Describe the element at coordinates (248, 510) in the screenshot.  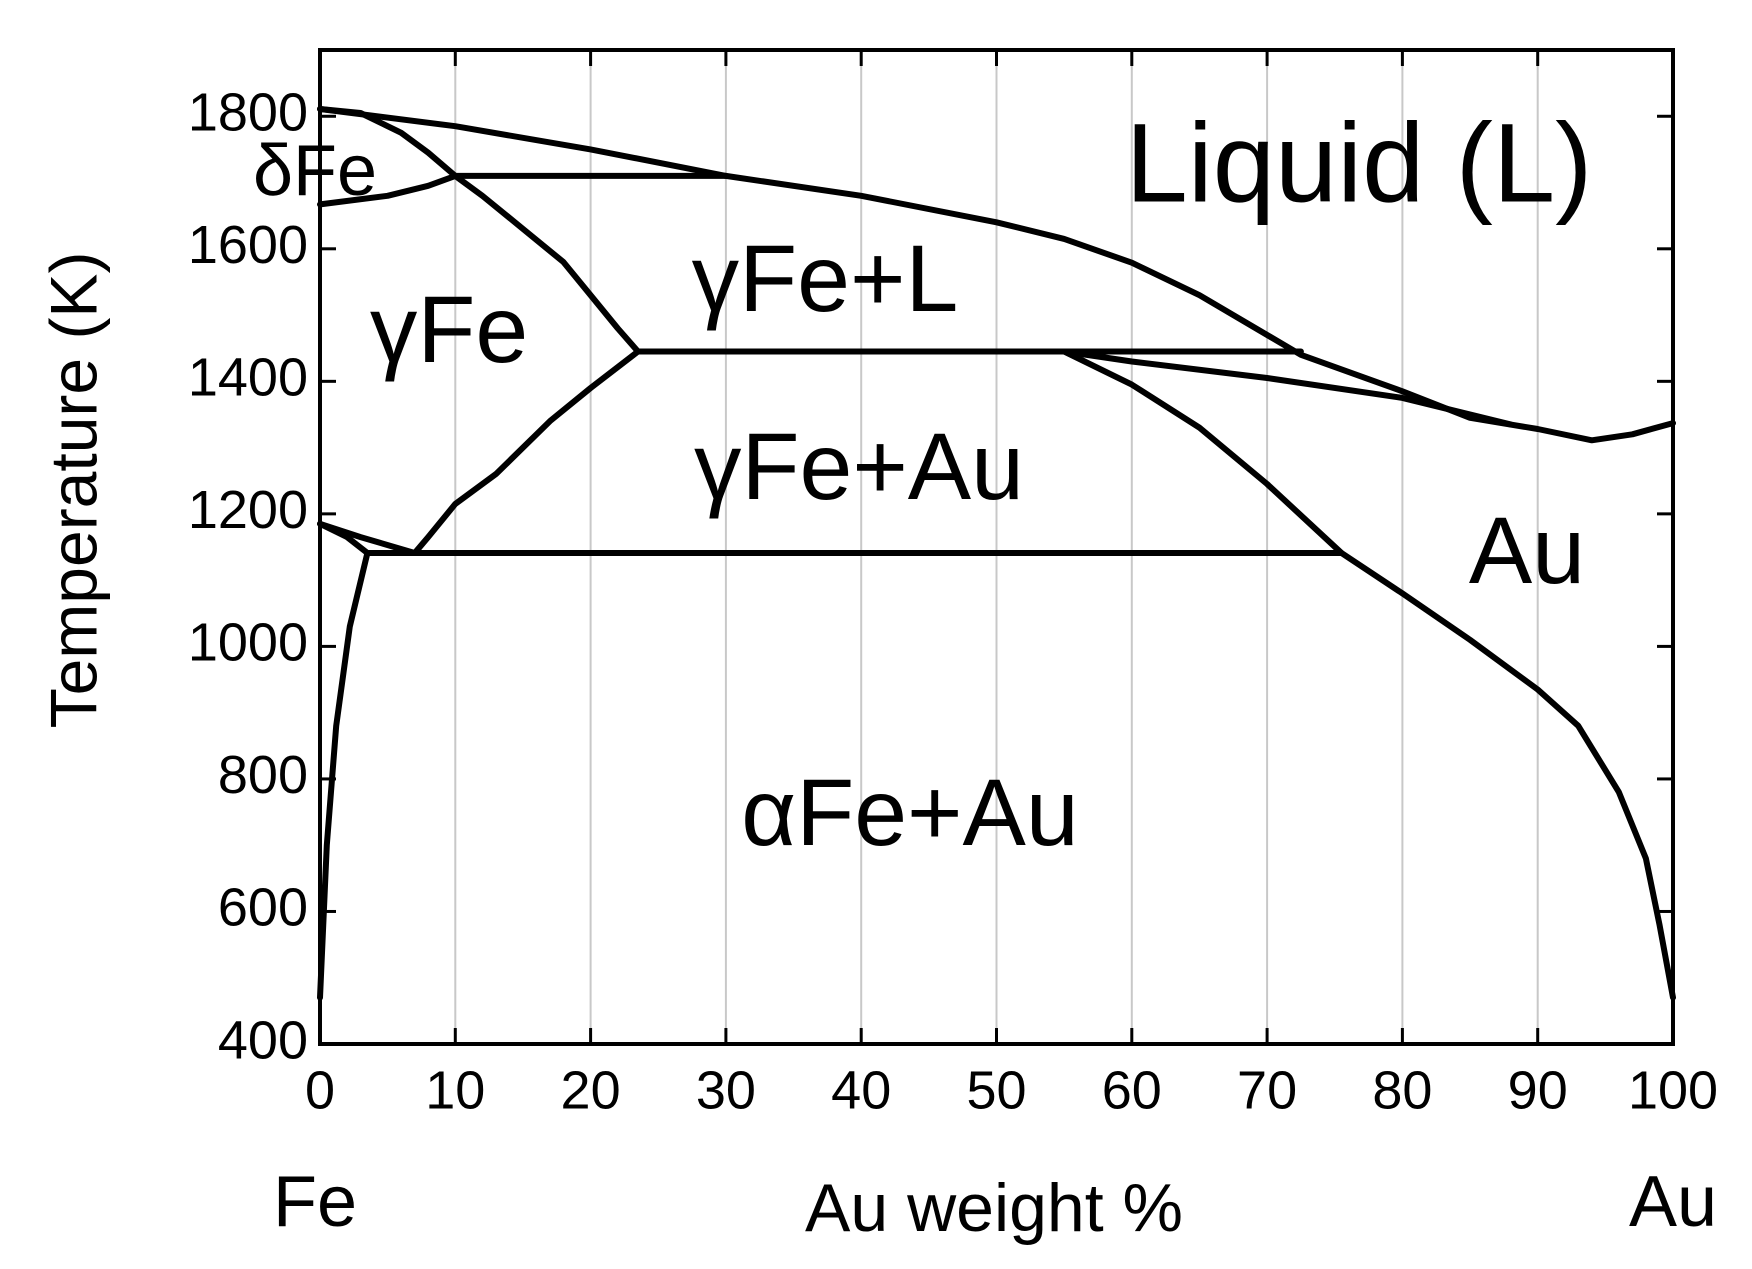
I see `y-tick-label: 1200` at that location.